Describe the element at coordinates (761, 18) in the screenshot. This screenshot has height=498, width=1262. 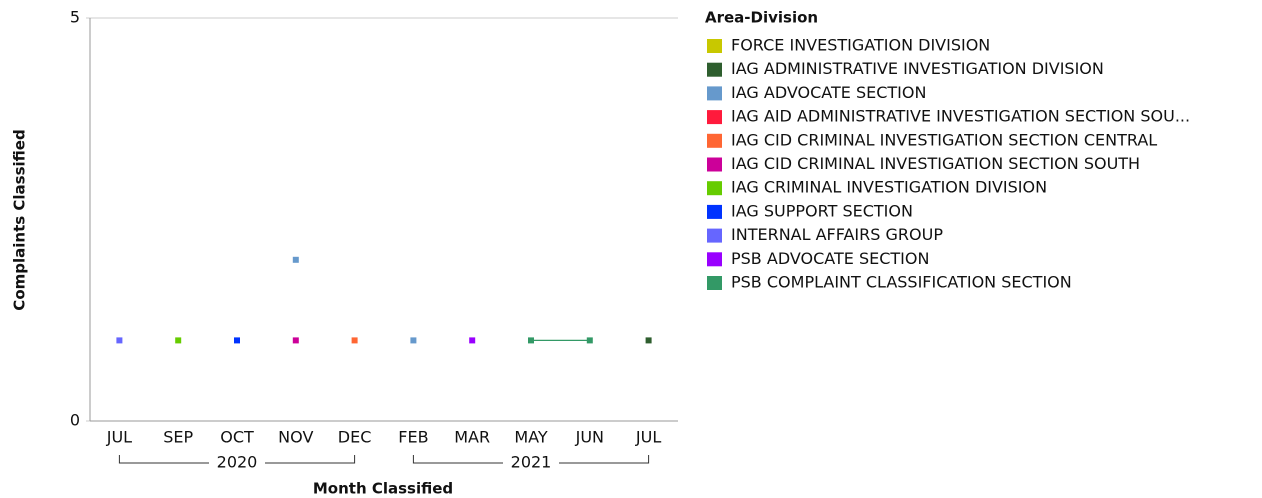
I see `legend-title: Area-Division` at that location.